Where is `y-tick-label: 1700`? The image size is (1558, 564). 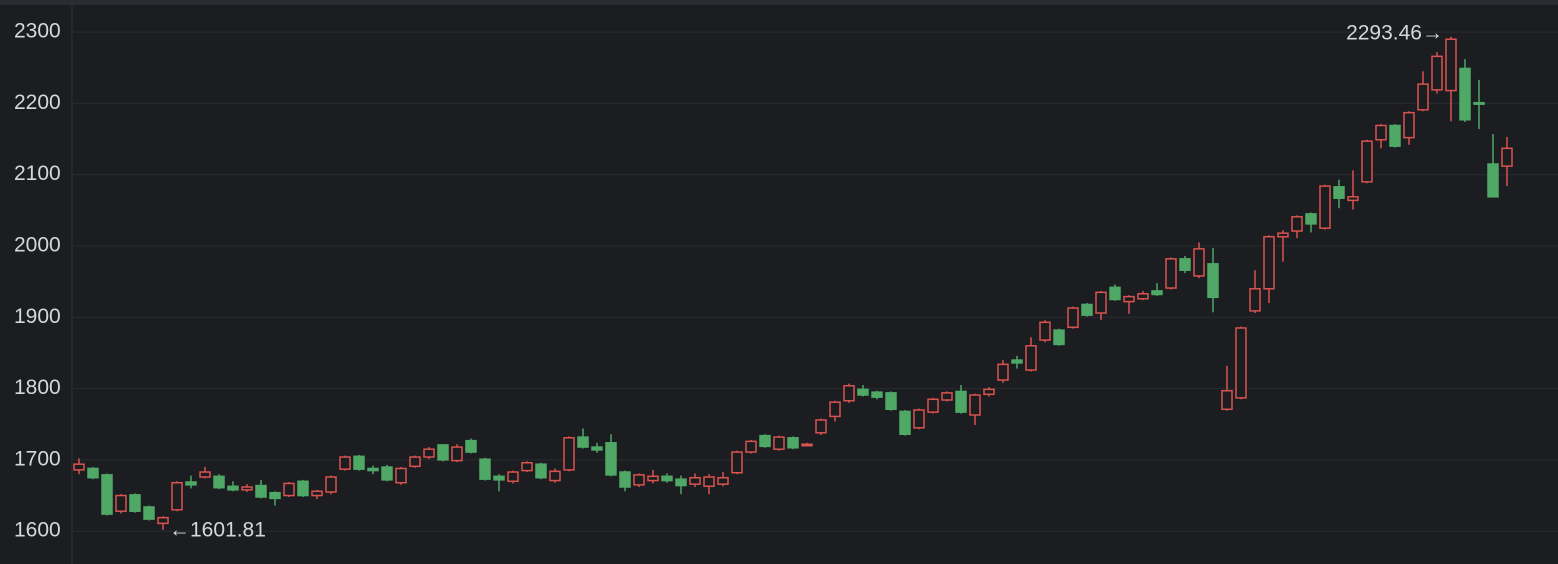
y-tick-label: 1700 is located at coordinates (37, 458).